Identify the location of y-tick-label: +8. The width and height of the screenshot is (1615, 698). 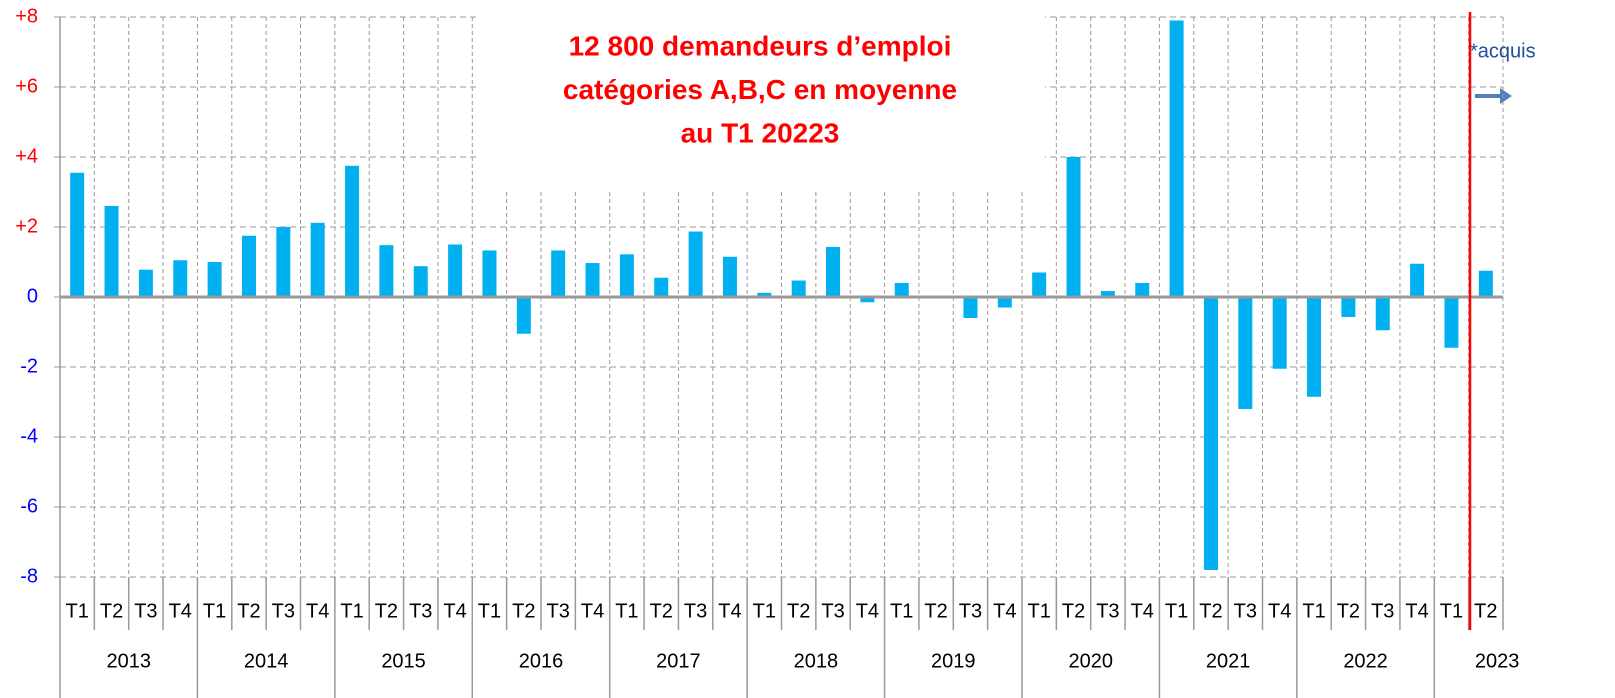
(26, 16).